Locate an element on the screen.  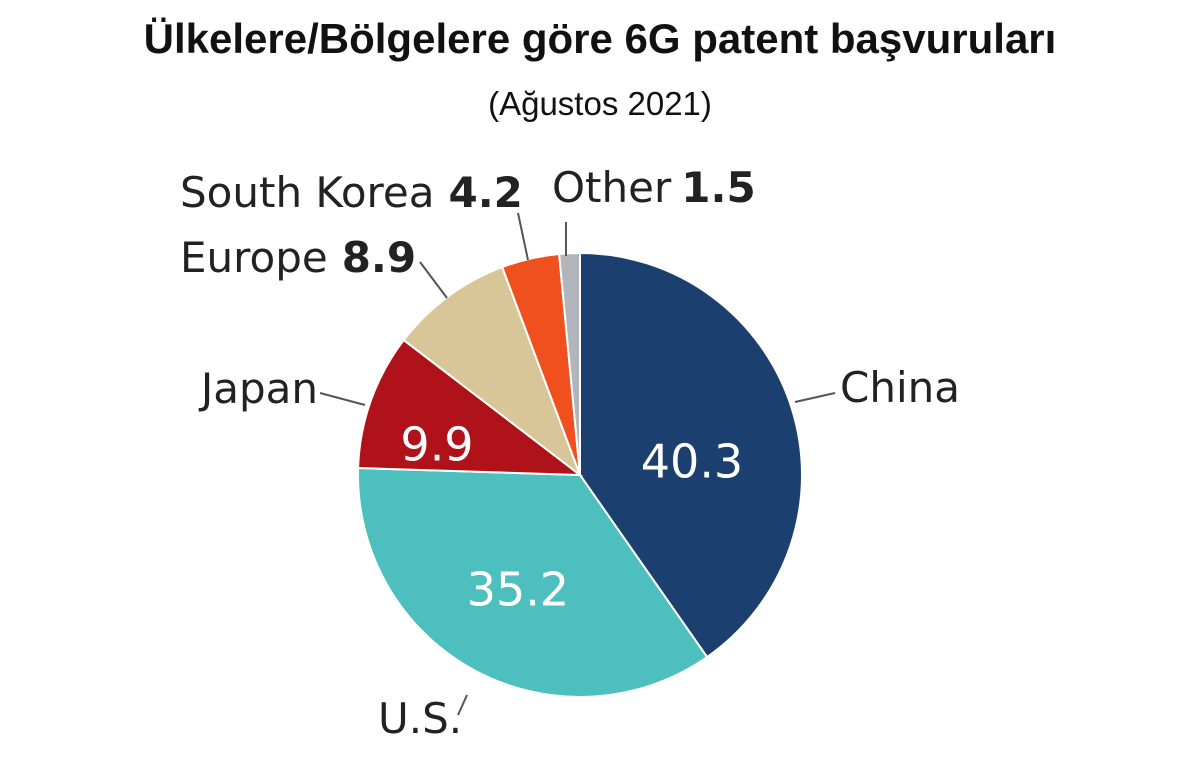
slice-value-u-s: 35.2 is located at coordinates (518, 590).